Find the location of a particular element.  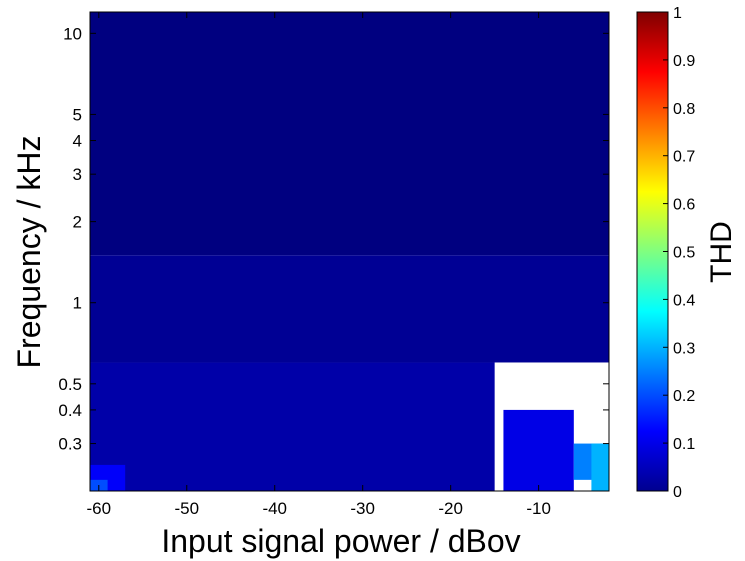

colorbar-tick-label: 0.4 is located at coordinates (684, 300).